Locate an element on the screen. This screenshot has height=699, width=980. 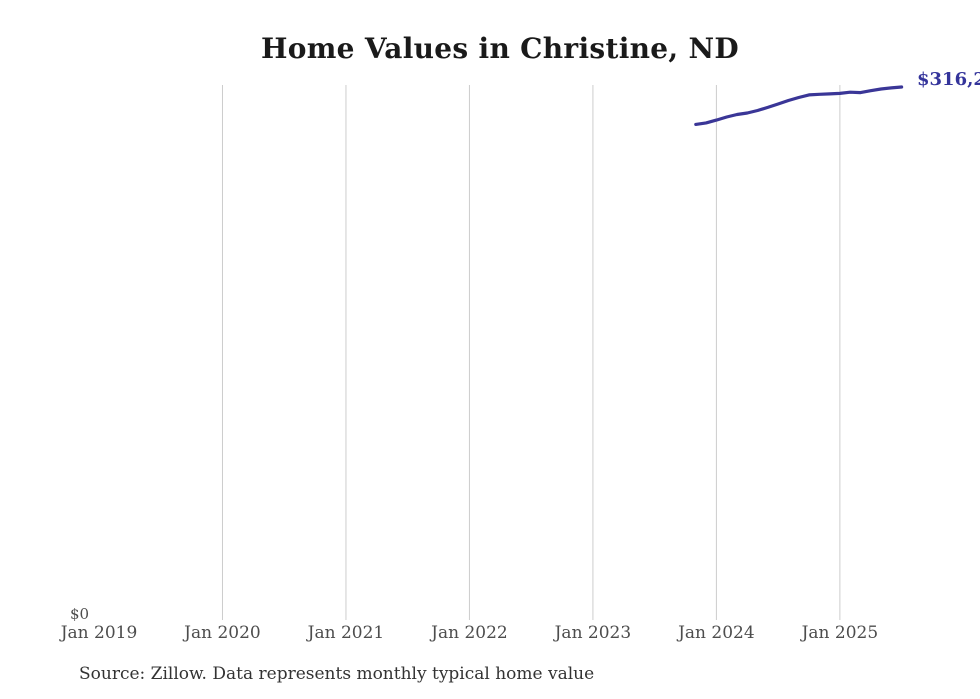
x-axis-tick-label: Jan 2019 is located at coordinates (99, 633).